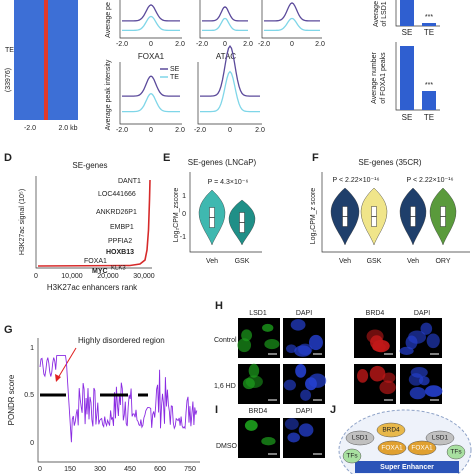 The image size is (474, 474). I want to click on gene-label: MYC, so click(100, 271).